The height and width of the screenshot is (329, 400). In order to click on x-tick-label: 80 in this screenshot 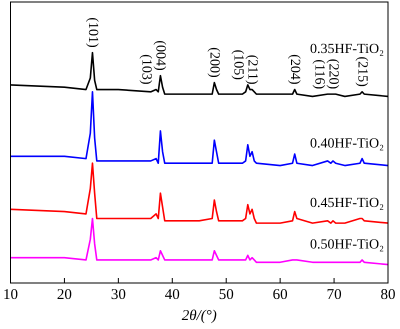, I will do `click(388, 294)`.